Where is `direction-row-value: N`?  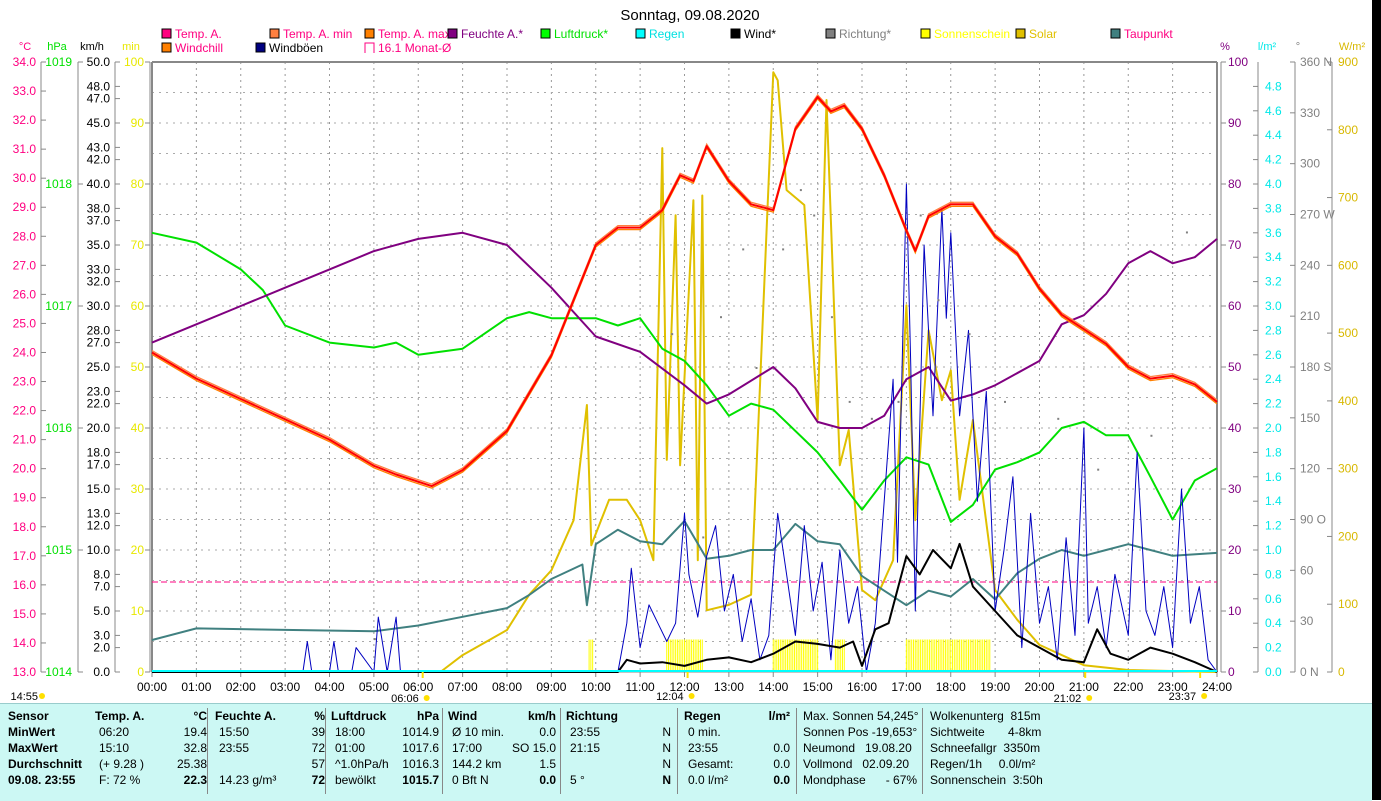 direction-row-value: N is located at coordinates (666, 764).